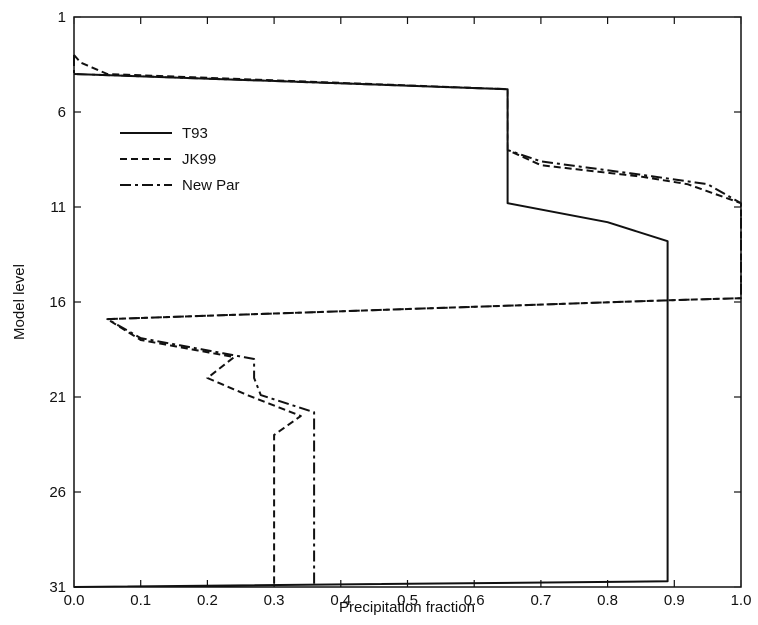 This screenshot has height=625, width=758. Describe the element at coordinates (407, 600) in the screenshot. I see `x-tick-label: 0.5` at that location.